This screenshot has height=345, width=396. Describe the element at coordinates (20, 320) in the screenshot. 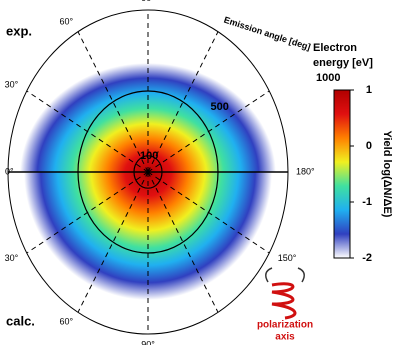

I see `panel-label: calc.` at that location.